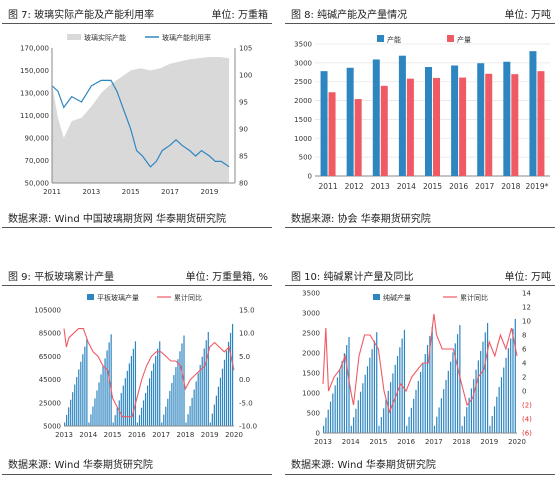  I want to click on y-tick-label: 1000, so click(303, 139).